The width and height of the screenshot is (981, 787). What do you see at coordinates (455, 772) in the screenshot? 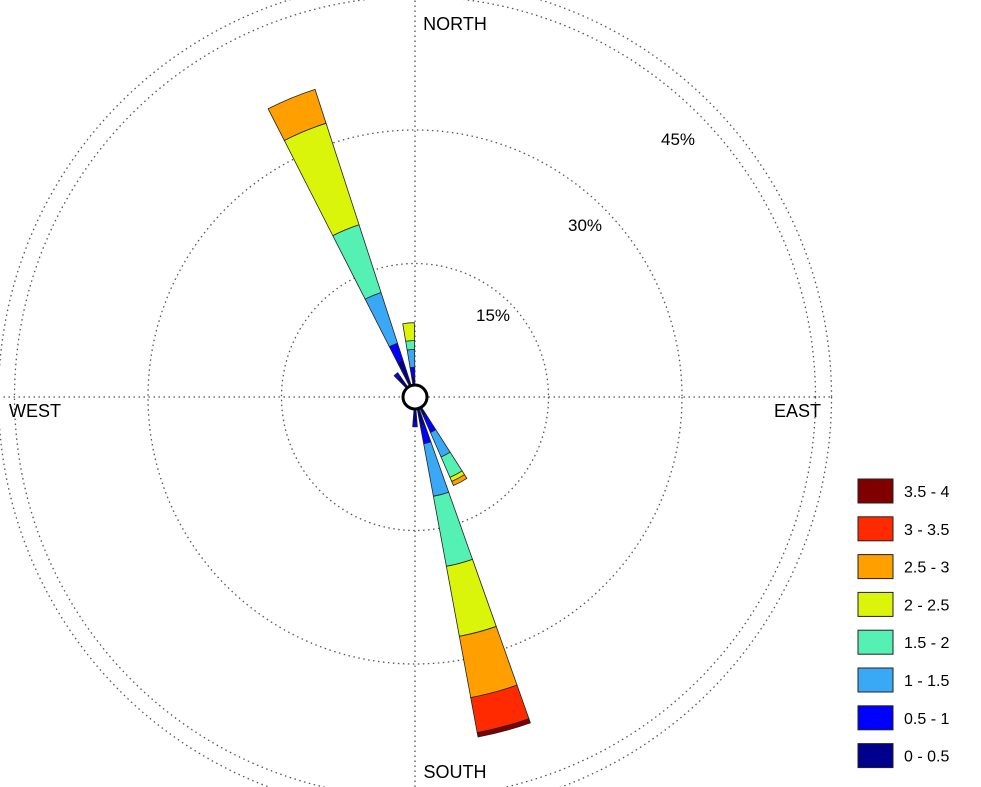
I see `south-label: SOUTH` at bounding box center [455, 772].